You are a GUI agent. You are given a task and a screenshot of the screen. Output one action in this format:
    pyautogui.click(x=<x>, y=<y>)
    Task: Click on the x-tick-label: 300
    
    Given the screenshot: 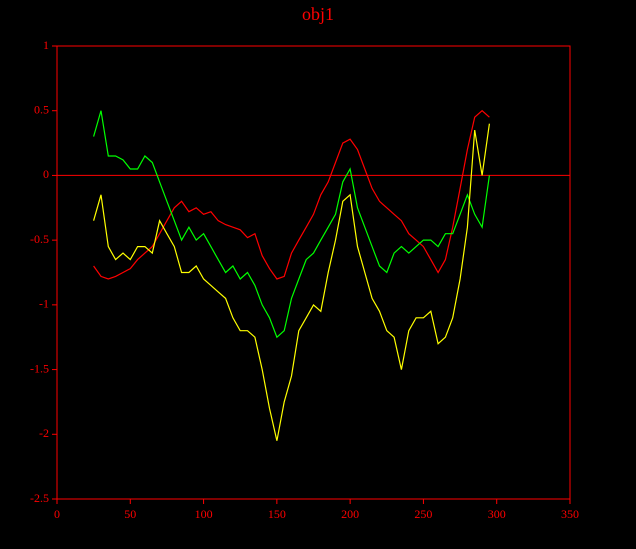 What is the action you would take?
    pyautogui.click(x=497, y=514)
    